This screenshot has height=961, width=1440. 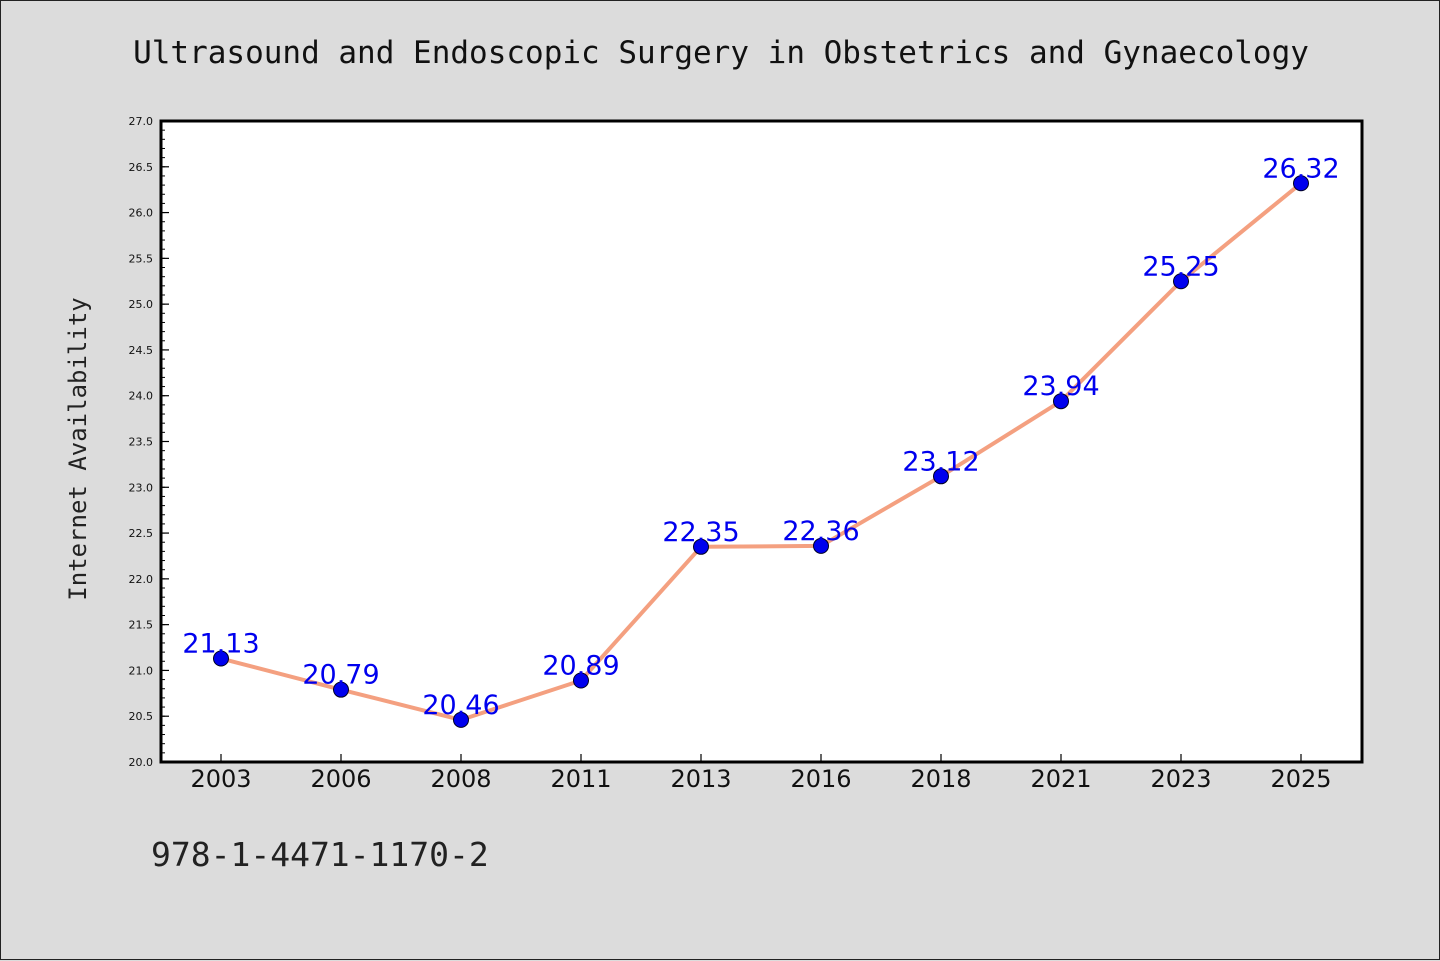 What do you see at coordinates (141, 121) in the screenshot?
I see `y-tick-label: 27.0` at bounding box center [141, 121].